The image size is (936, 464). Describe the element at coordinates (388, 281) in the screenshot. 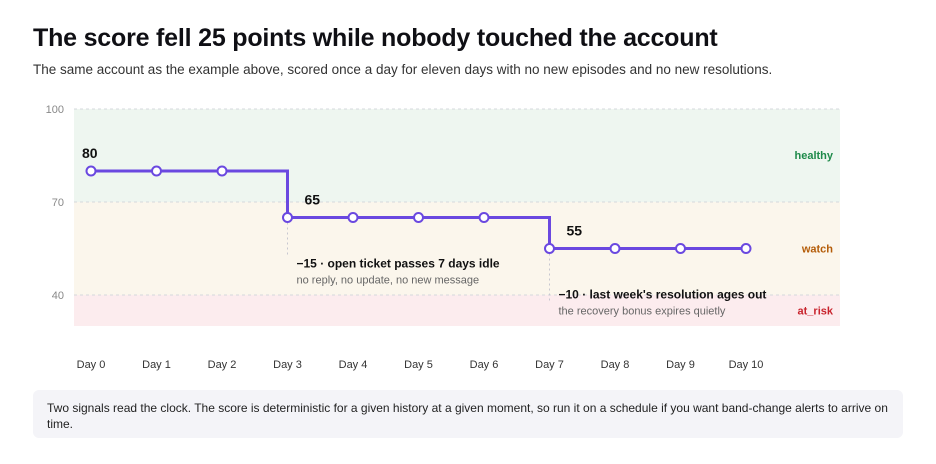

I see `annotation-detail: no reply, no update, no new message` at that location.